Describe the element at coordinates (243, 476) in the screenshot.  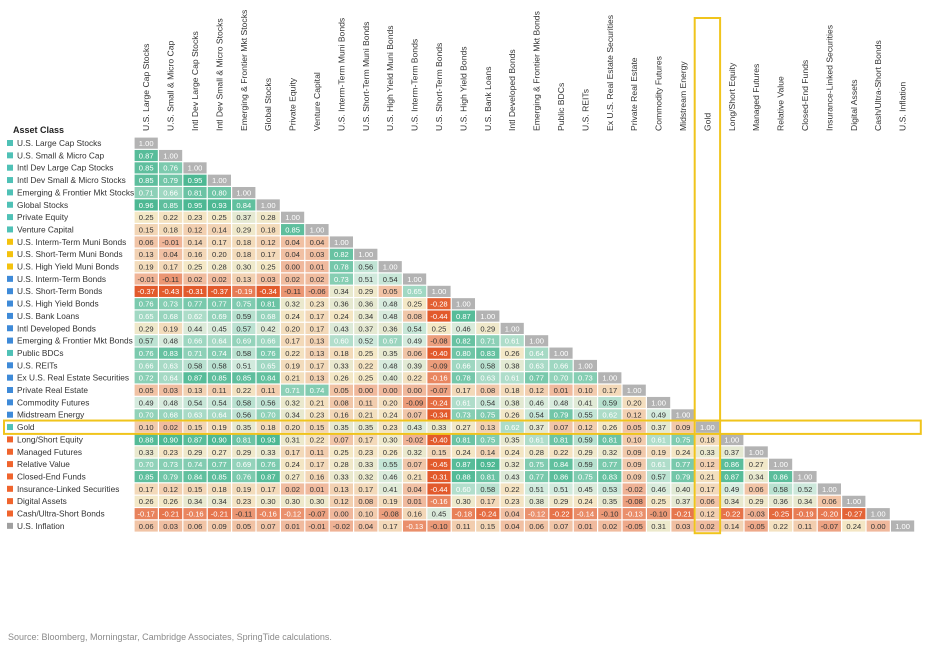
I see `cell-value: 0.76` at that location.